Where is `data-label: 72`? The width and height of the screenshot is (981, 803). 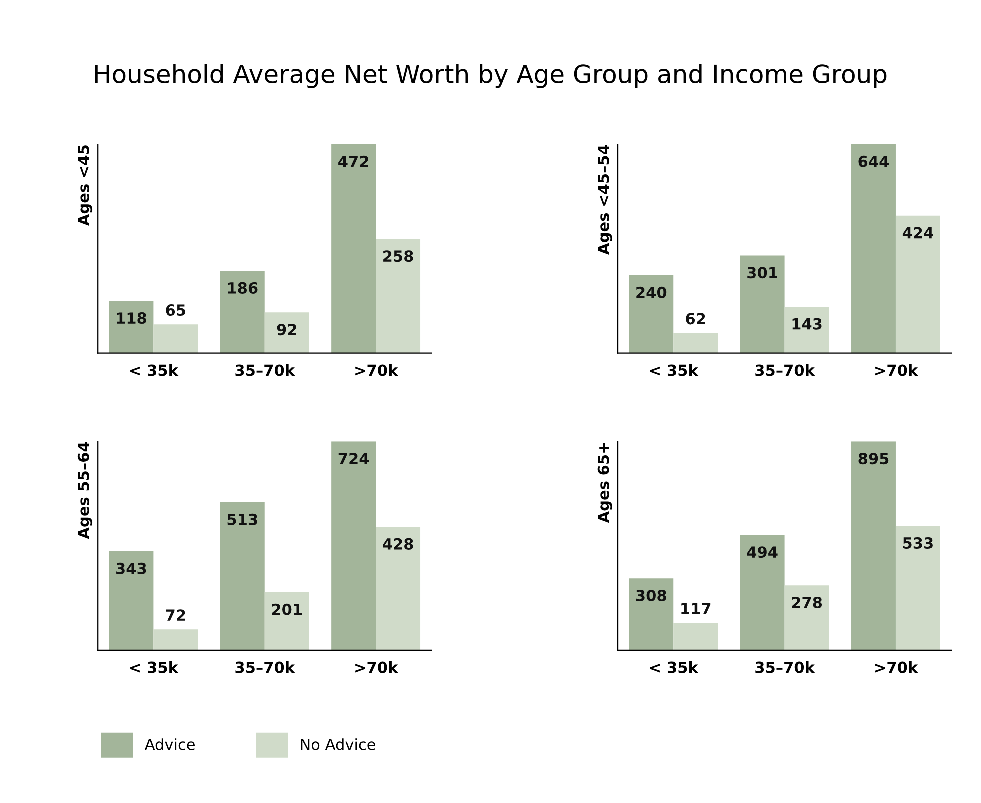
data-label: 72 is located at coordinates (176, 615).